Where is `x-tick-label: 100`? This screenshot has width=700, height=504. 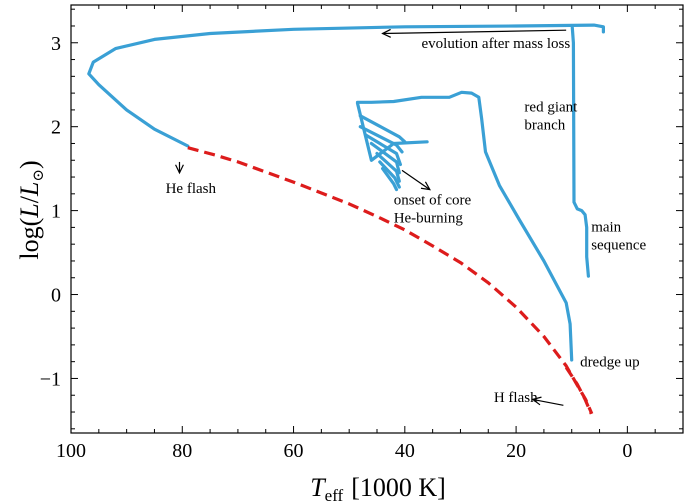
x-tick-label: 100 is located at coordinates (71, 451).